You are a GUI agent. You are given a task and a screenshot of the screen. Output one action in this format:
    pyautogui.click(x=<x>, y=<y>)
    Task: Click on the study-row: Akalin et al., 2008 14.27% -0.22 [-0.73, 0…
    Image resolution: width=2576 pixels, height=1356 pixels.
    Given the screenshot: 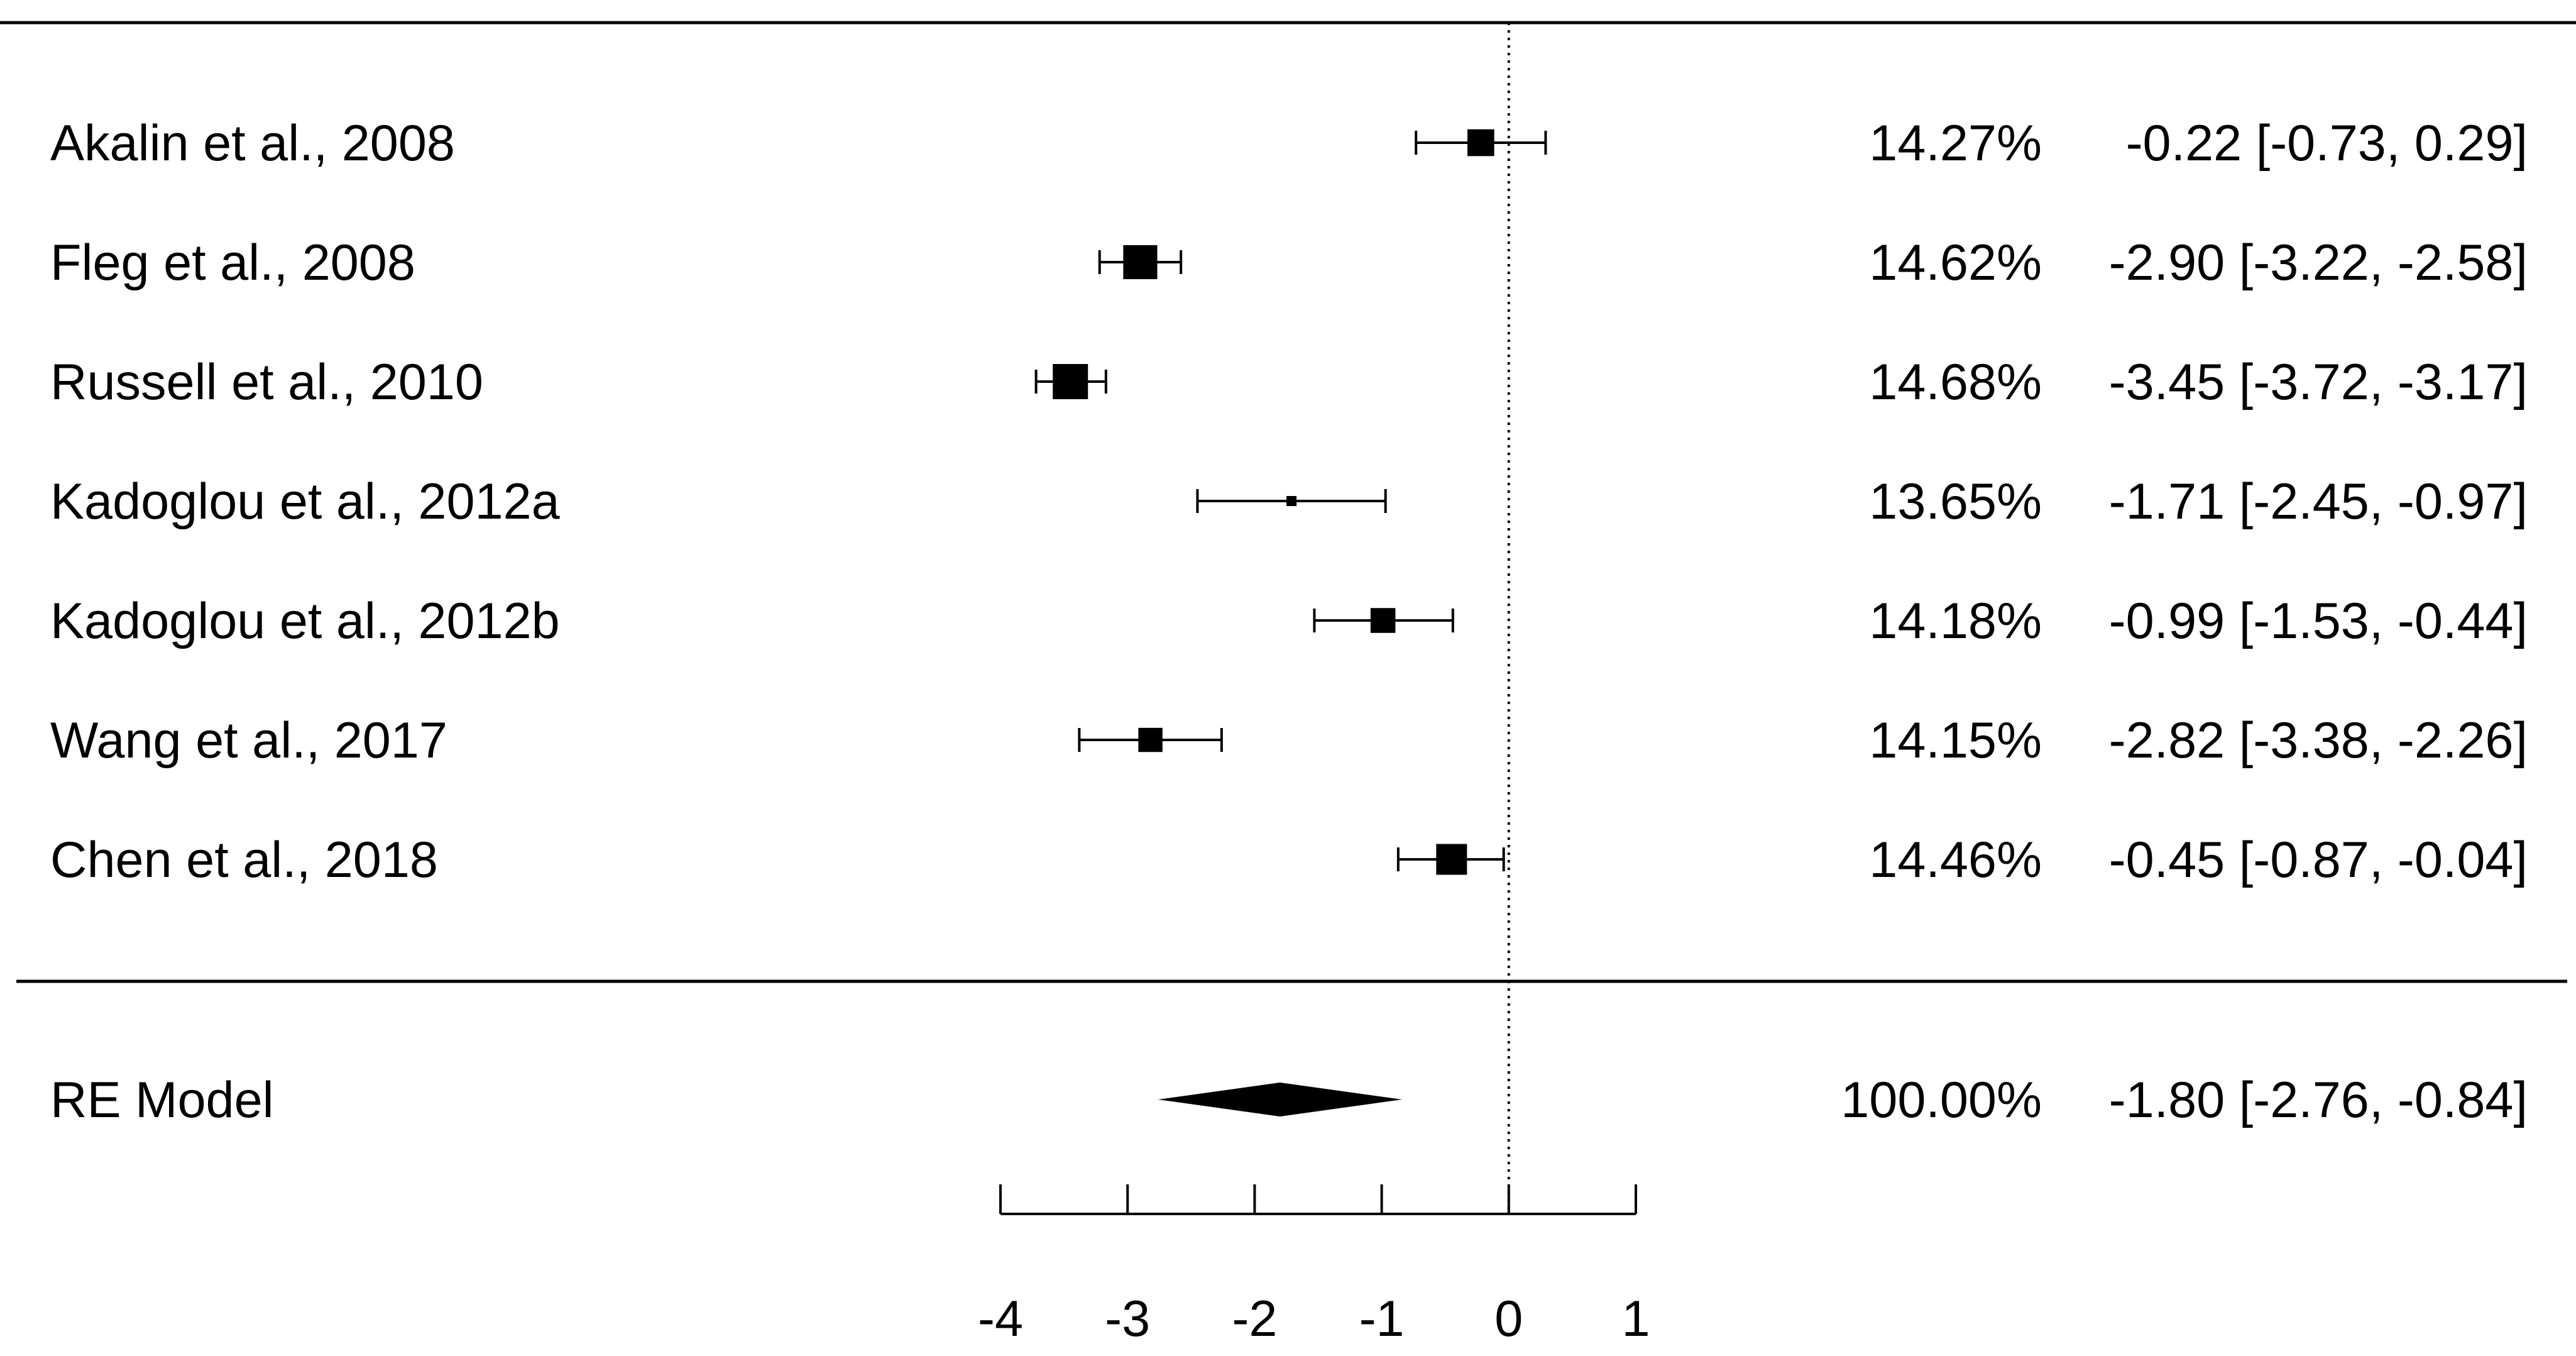 What is the action you would take?
    pyautogui.click(x=1289, y=143)
    